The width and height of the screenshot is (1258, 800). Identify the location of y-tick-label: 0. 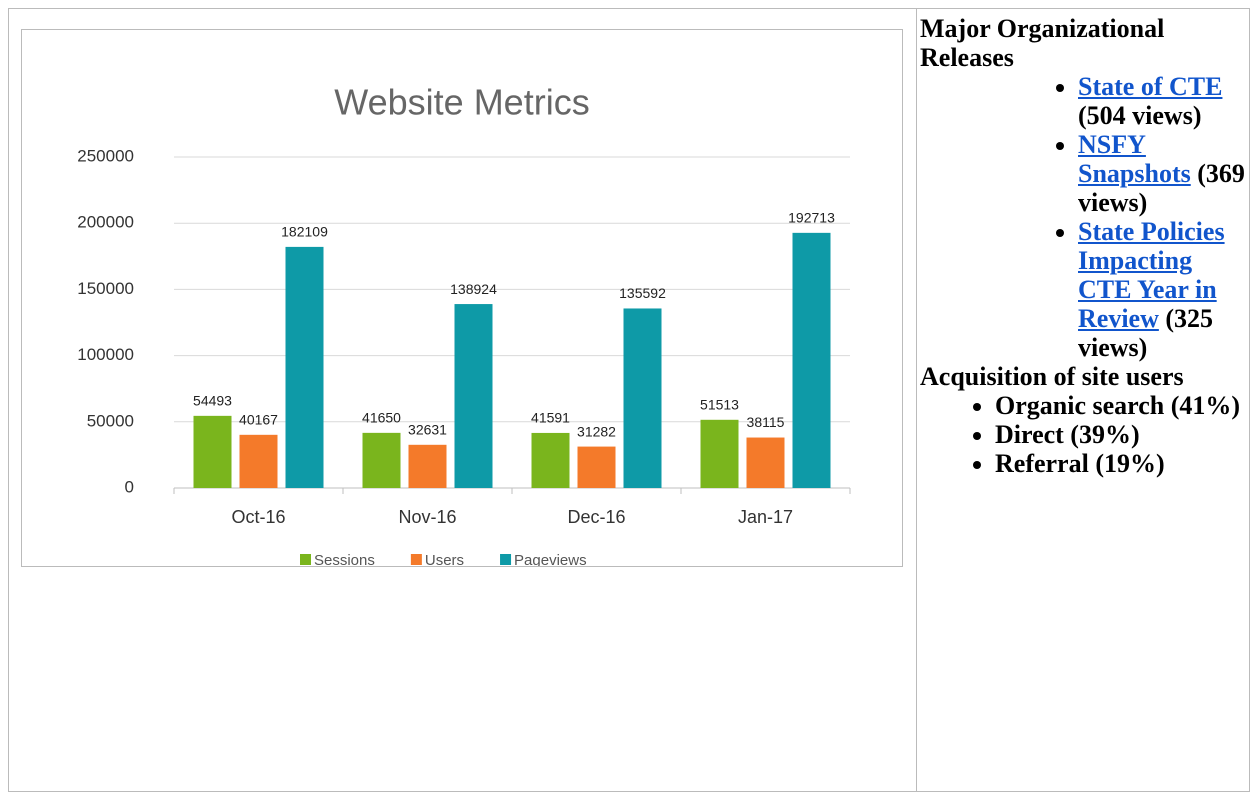
(129, 486).